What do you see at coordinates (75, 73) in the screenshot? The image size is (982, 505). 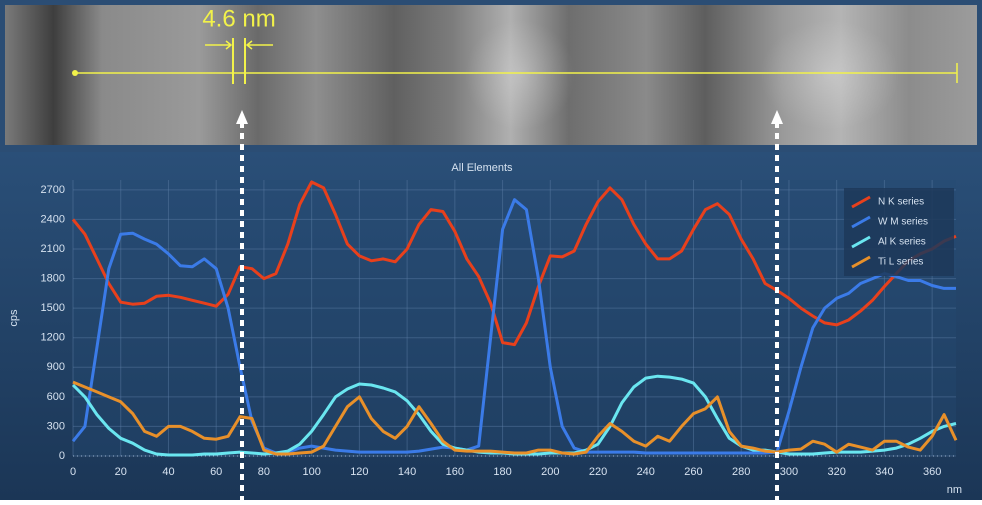 I see `scan-start` at bounding box center [75, 73].